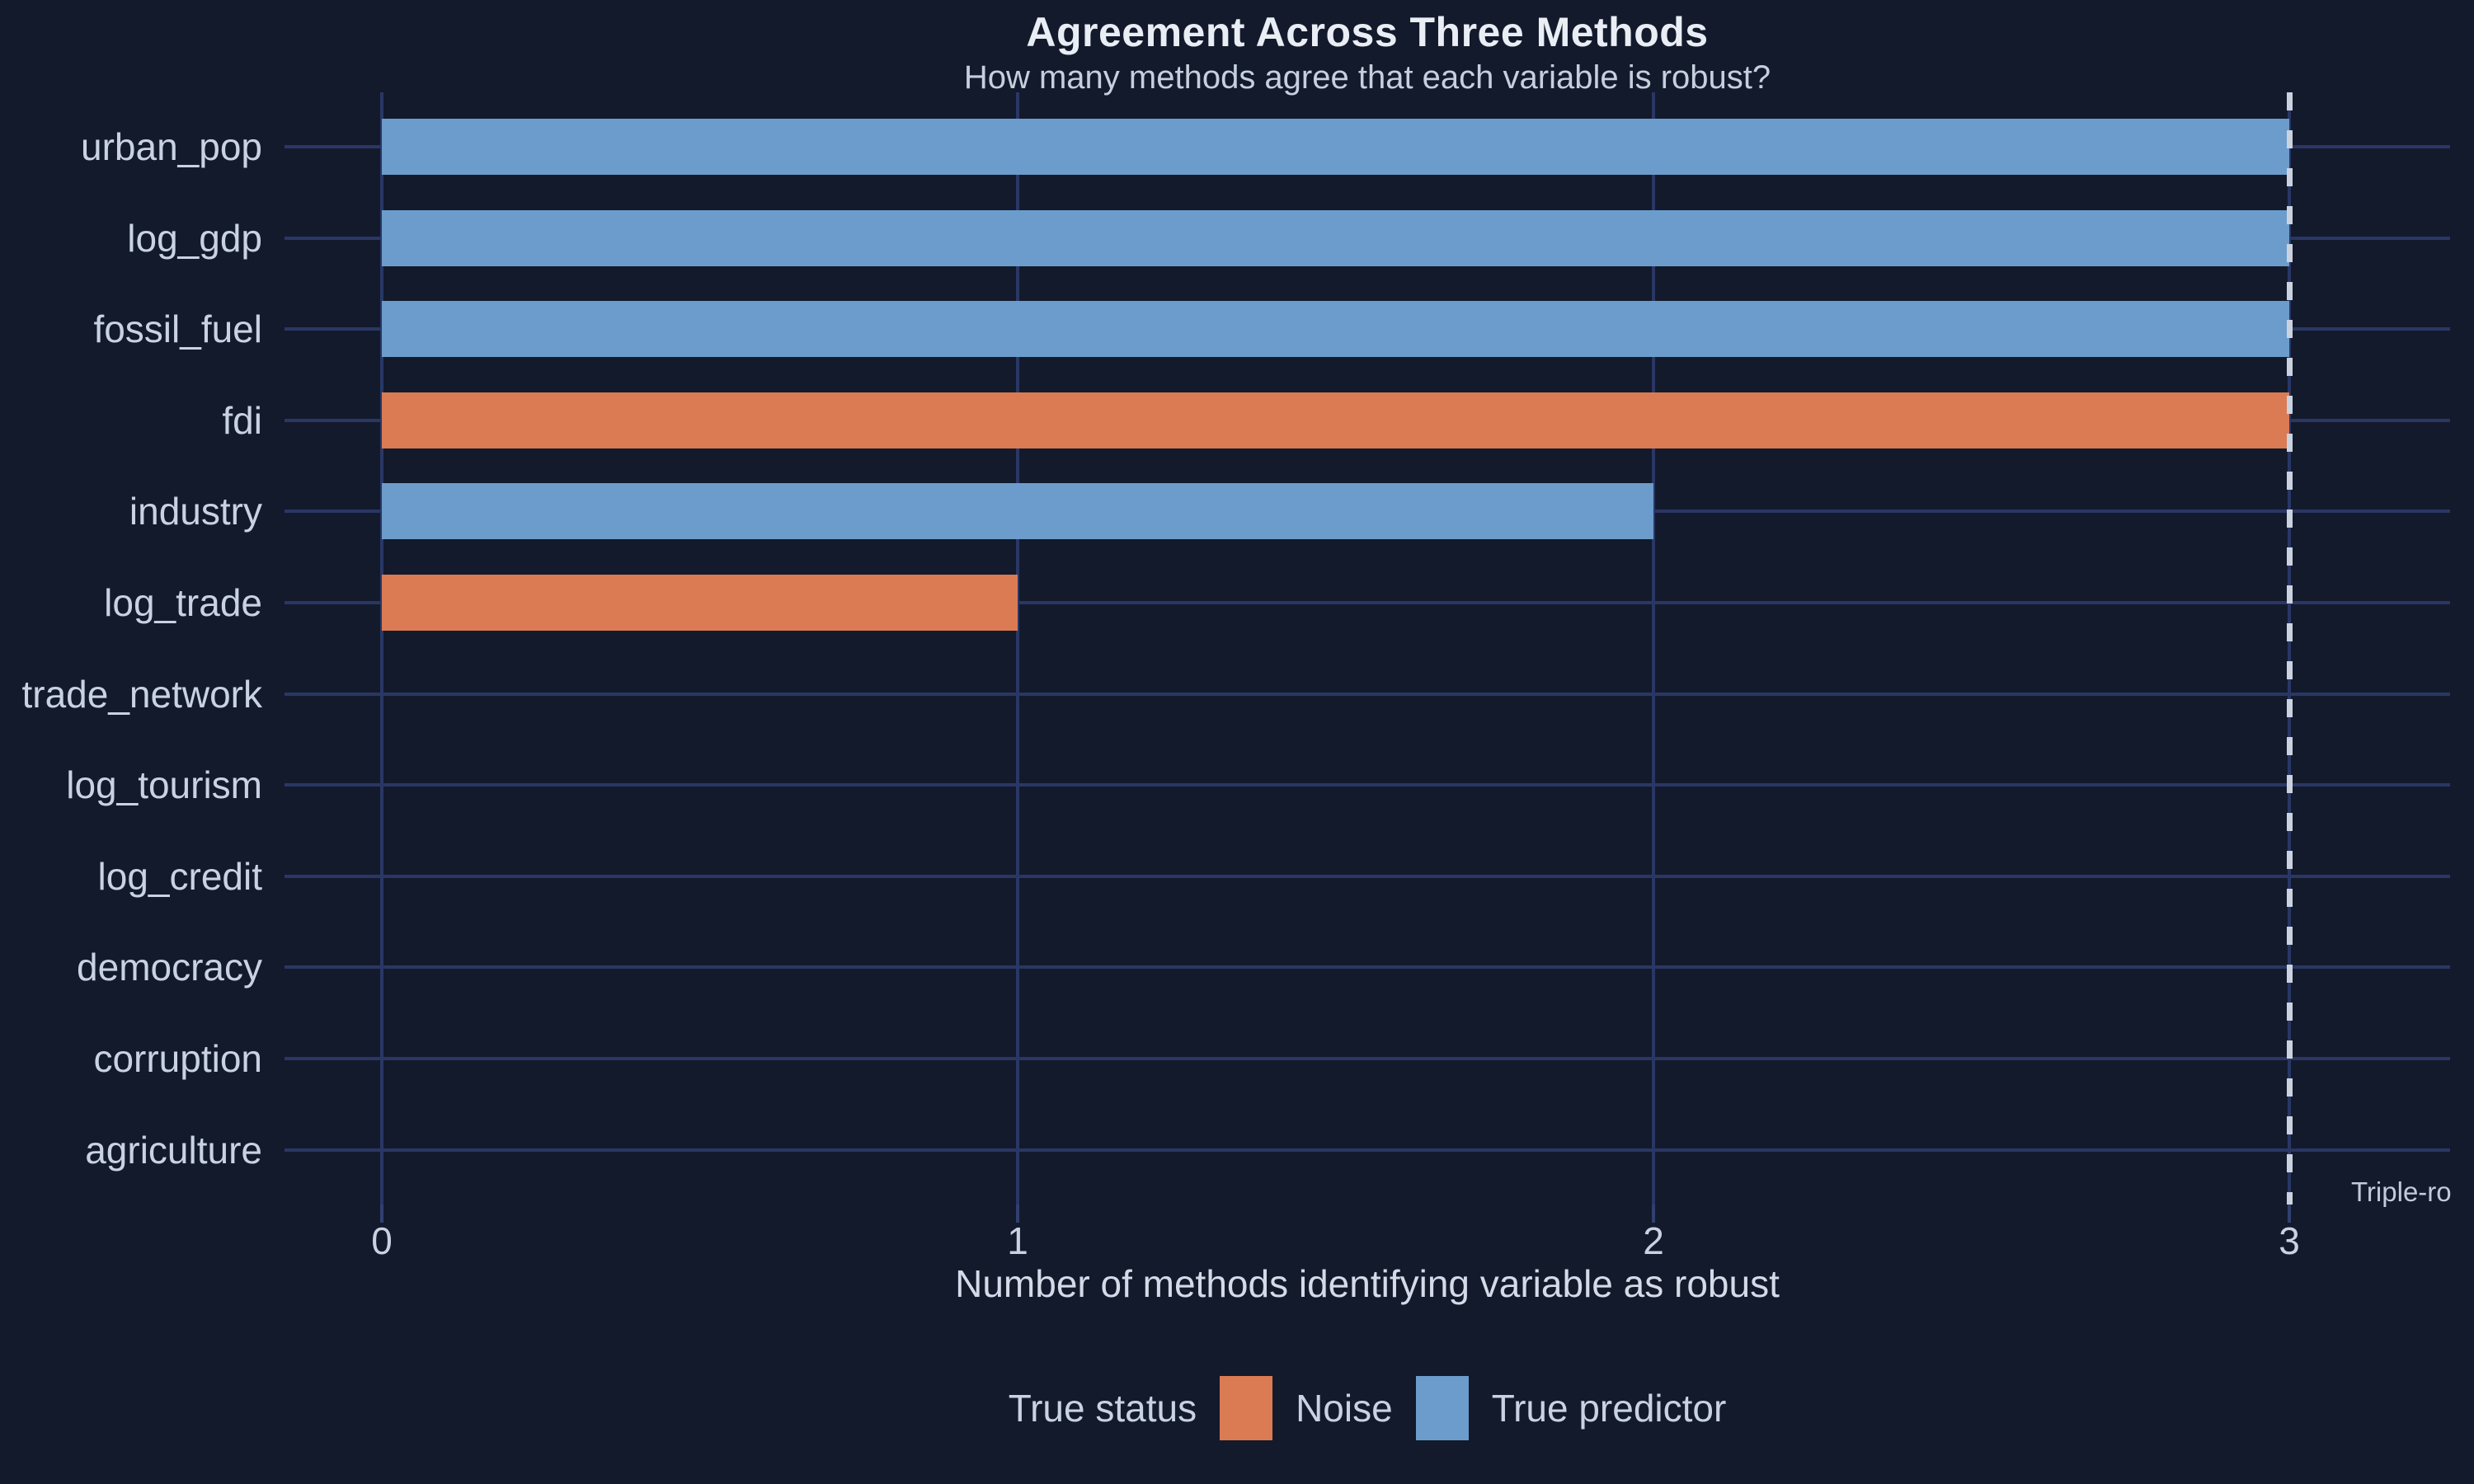 Image resolution: width=2474 pixels, height=1484 pixels. What do you see at coordinates (1609, 1408) in the screenshot?
I see `legend-label-true-predictor: True predictor` at bounding box center [1609, 1408].